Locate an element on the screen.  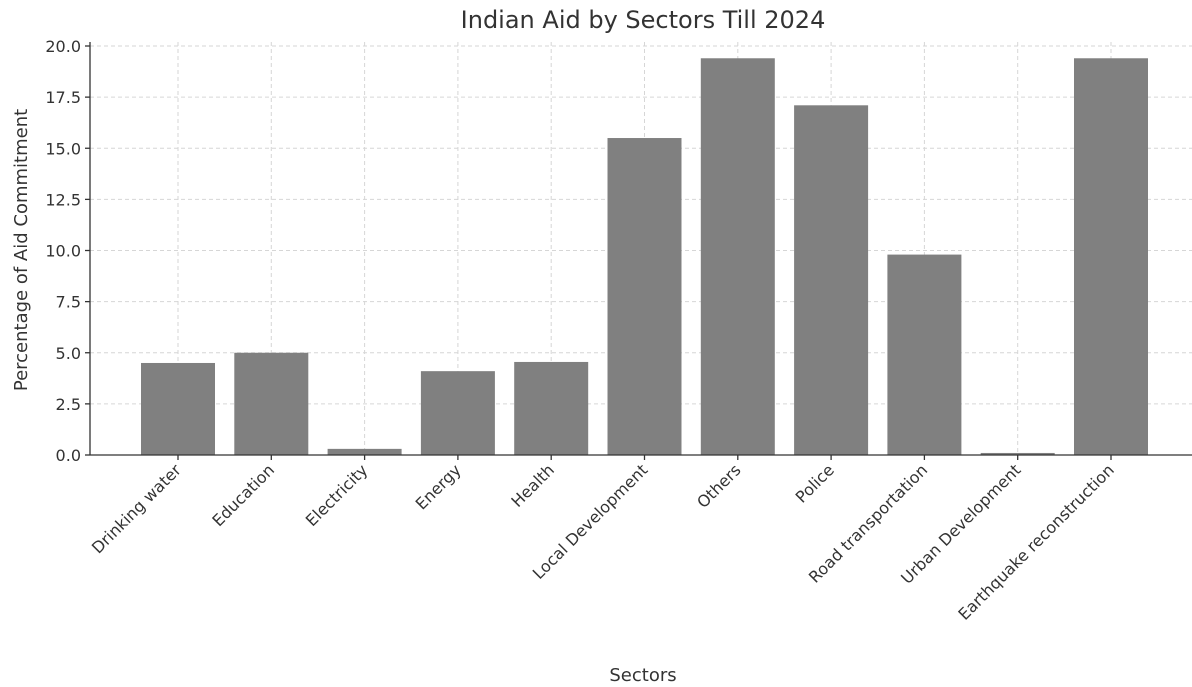
y-tick-label: 17.5 is located at coordinates (63, 97).